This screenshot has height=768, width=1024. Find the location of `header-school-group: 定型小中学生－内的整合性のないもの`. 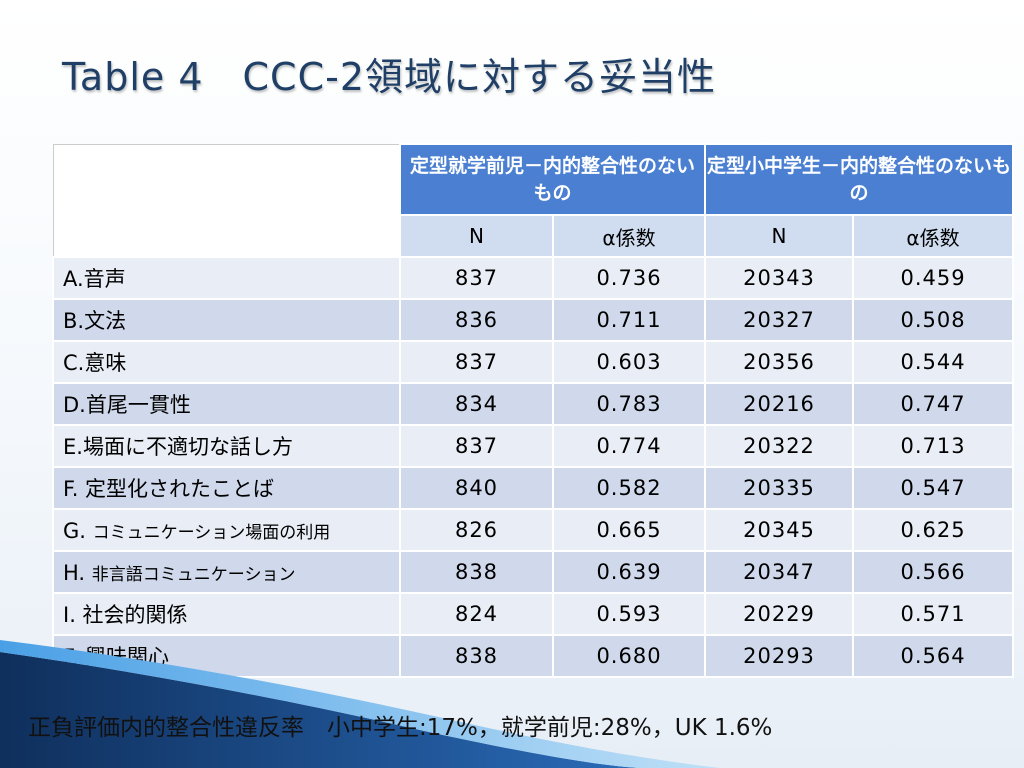

header-school-group: 定型小中学生－内的整合性のないもの is located at coordinates (859, 179).